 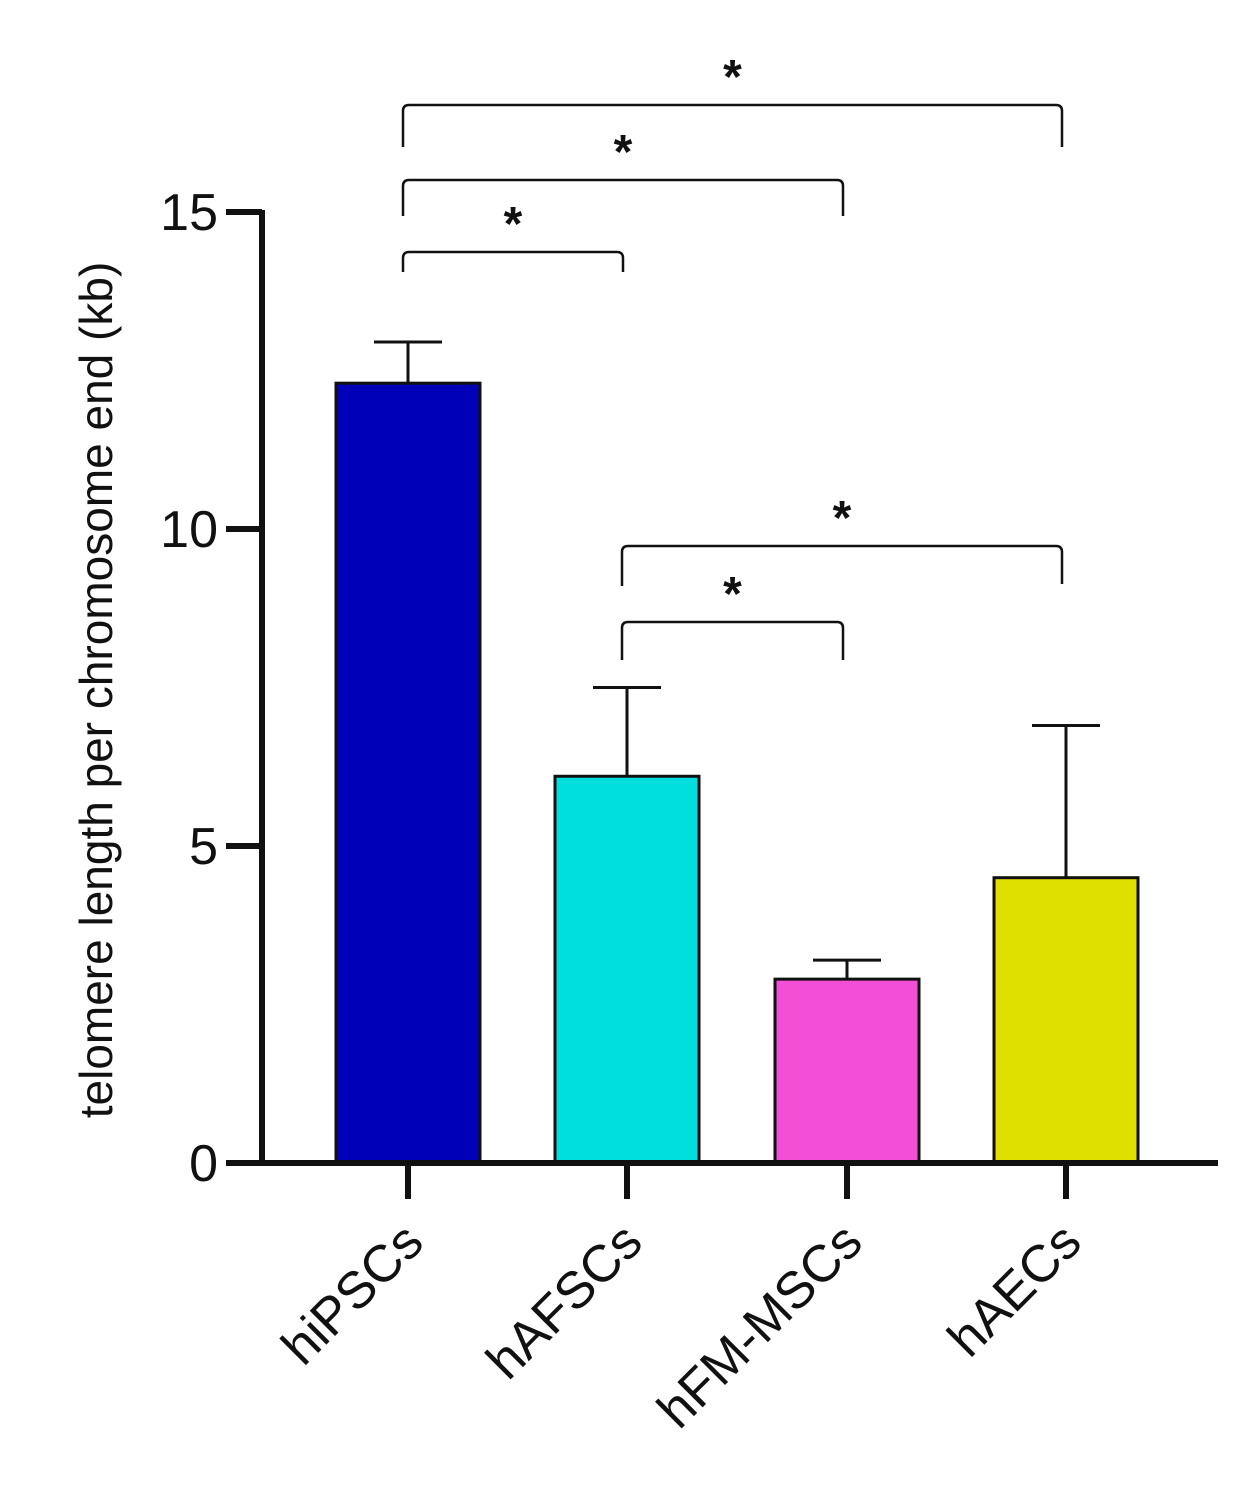 I want to click on y-tick-label-5: 5, so click(x=203, y=847).